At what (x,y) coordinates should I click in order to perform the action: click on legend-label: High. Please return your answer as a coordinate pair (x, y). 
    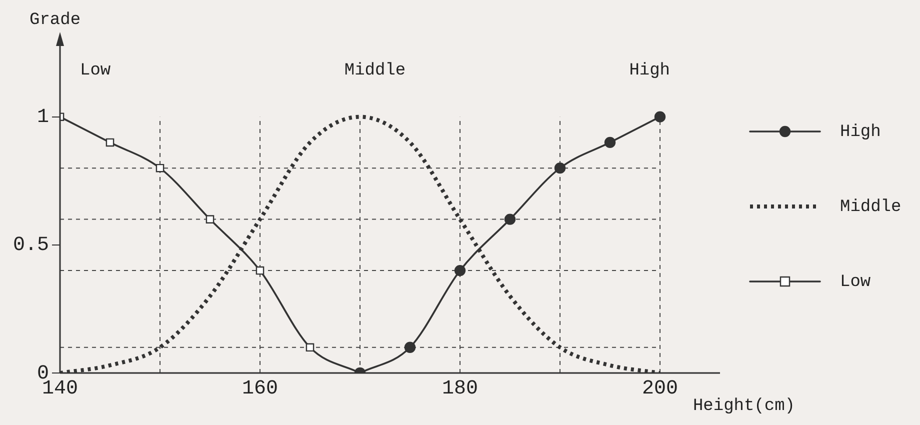
    Looking at the image, I should click on (860, 132).